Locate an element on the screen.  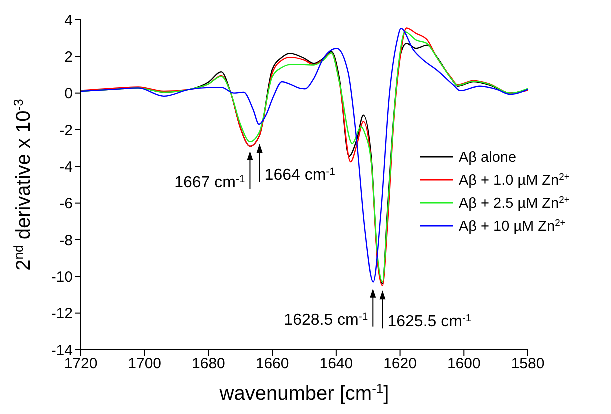
annotation: 1664 cm$^{-1}$ is located at coordinates (300, 175).